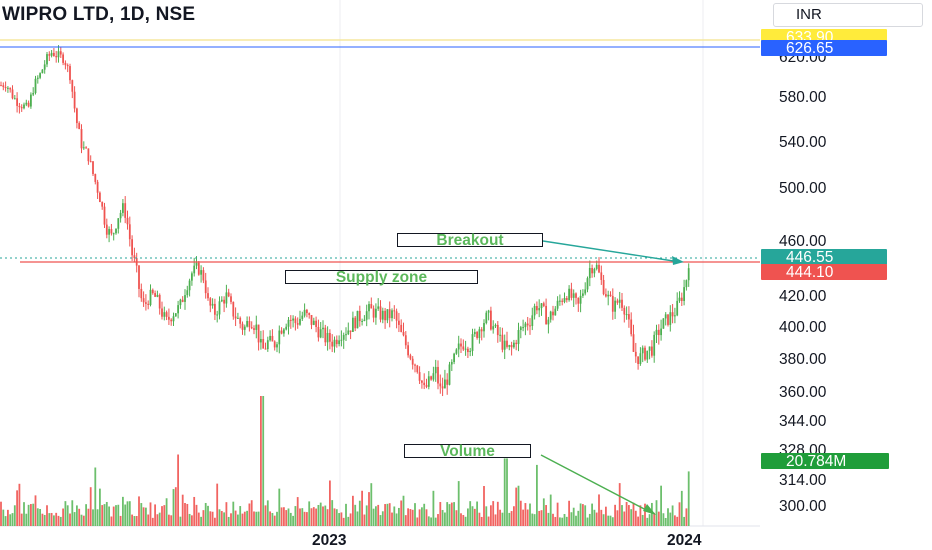  I want to click on breakout-arrow, so click(611, 251).